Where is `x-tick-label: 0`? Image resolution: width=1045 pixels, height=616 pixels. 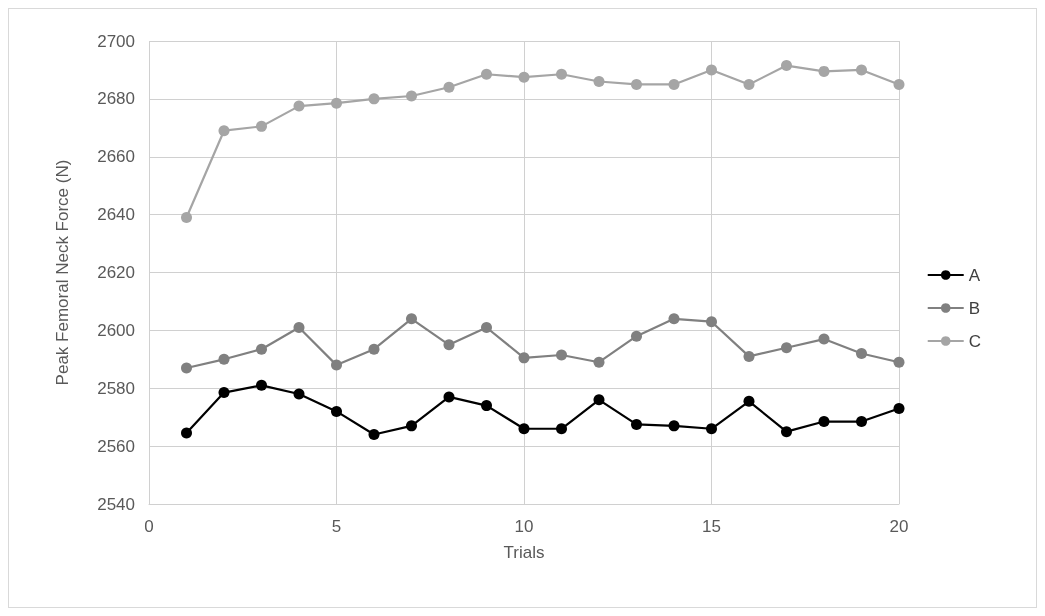 x-tick-label: 0 is located at coordinates (149, 526).